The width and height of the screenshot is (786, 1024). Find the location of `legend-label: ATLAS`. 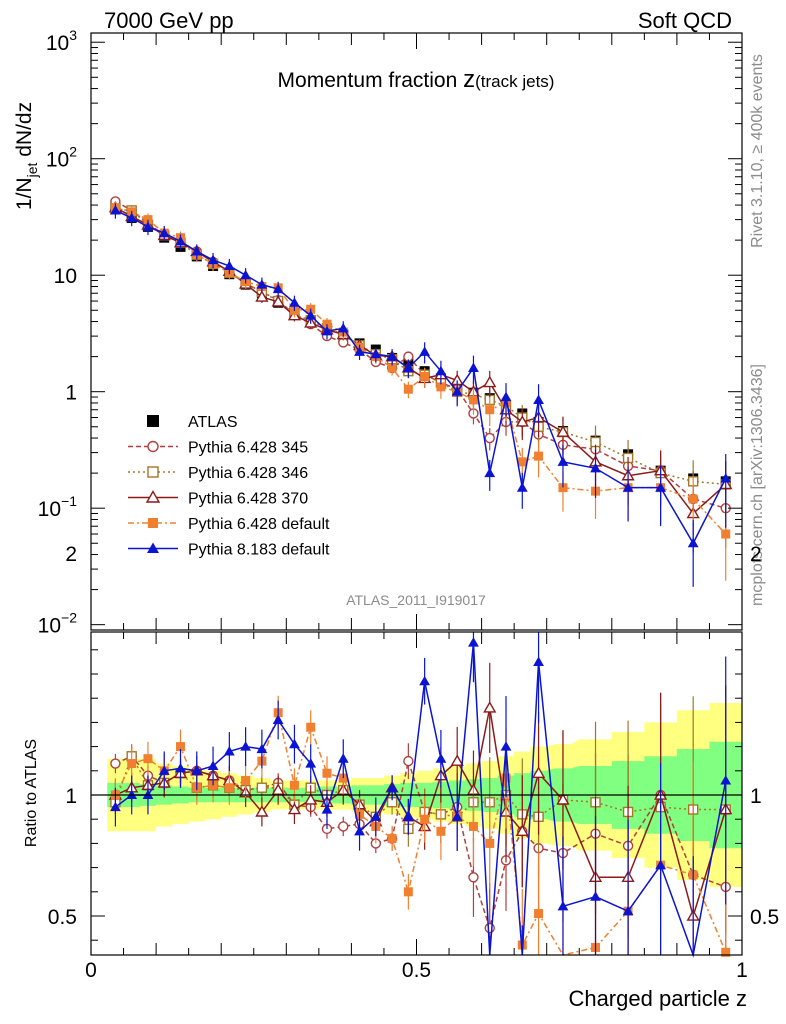

legend-label: ATLAS is located at coordinates (213, 422).